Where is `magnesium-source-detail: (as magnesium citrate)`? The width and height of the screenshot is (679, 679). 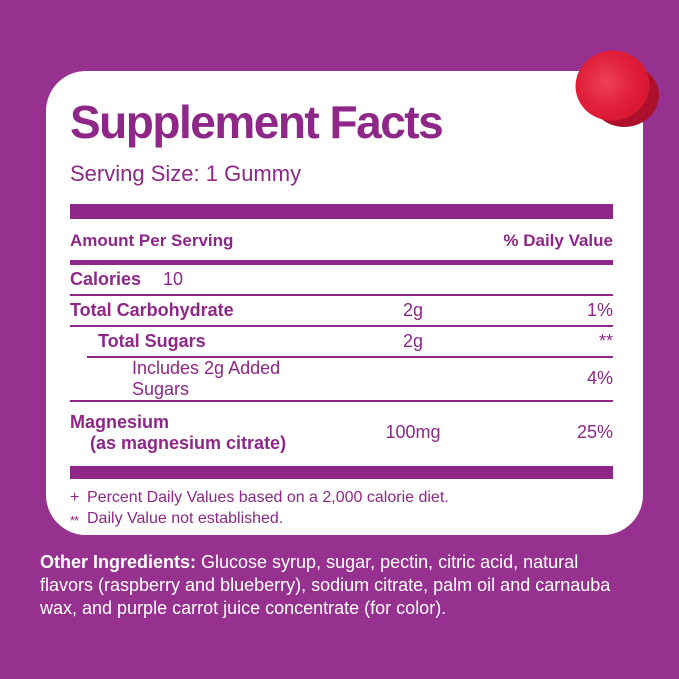 magnesium-source-detail: (as magnesium citrate) is located at coordinates (188, 442).